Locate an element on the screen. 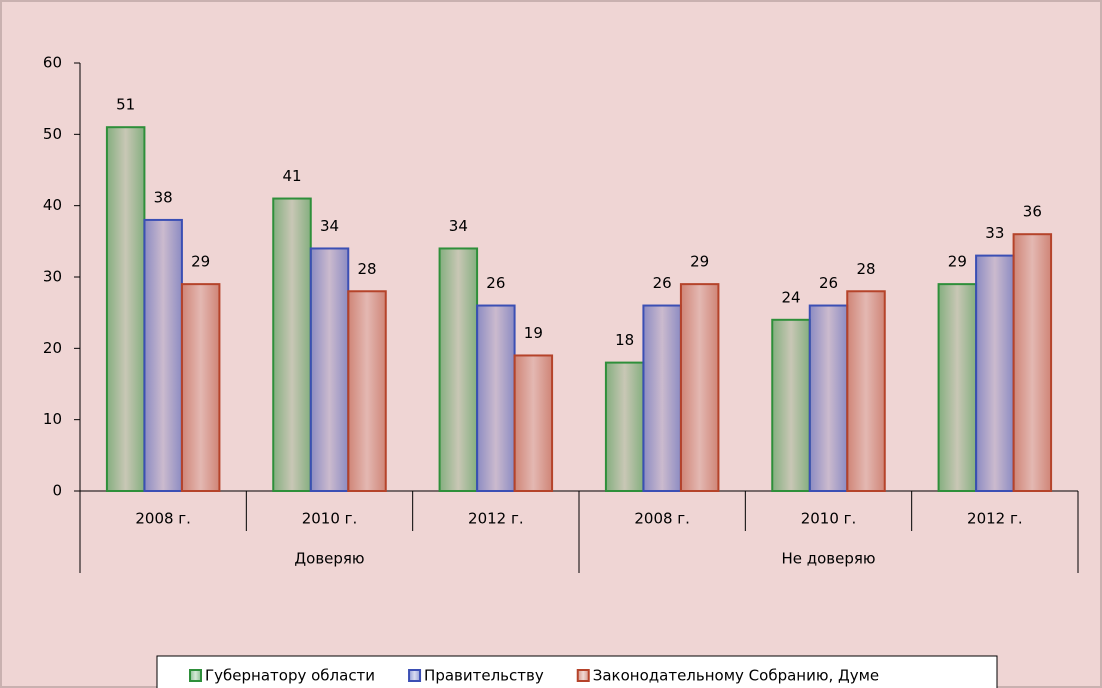  y-tick-label: 50 is located at coordinates (52, 134).